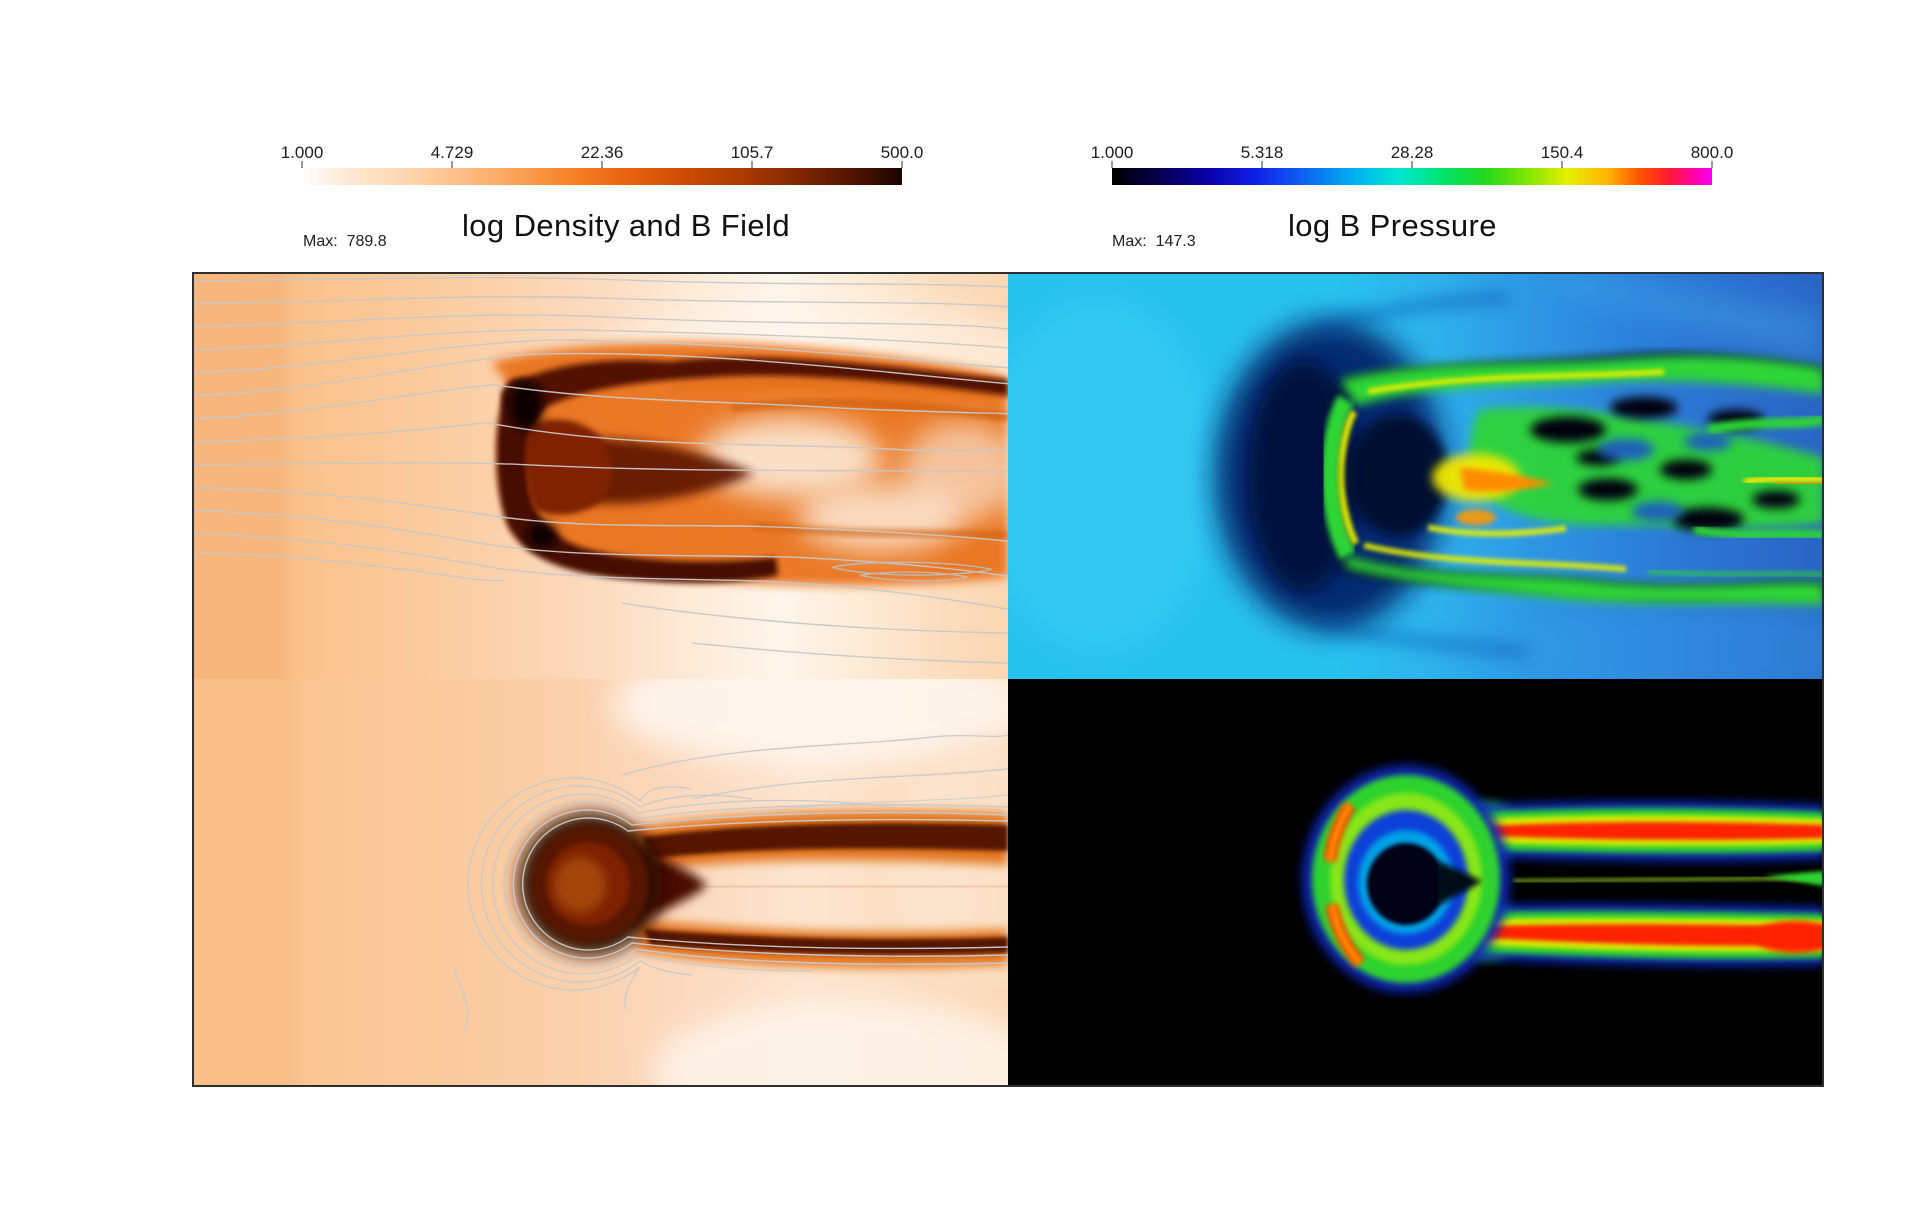 The height and width of the screenshot is (1209, 1920). I want to click on density-colorbar-gradient, so click(602, 176).